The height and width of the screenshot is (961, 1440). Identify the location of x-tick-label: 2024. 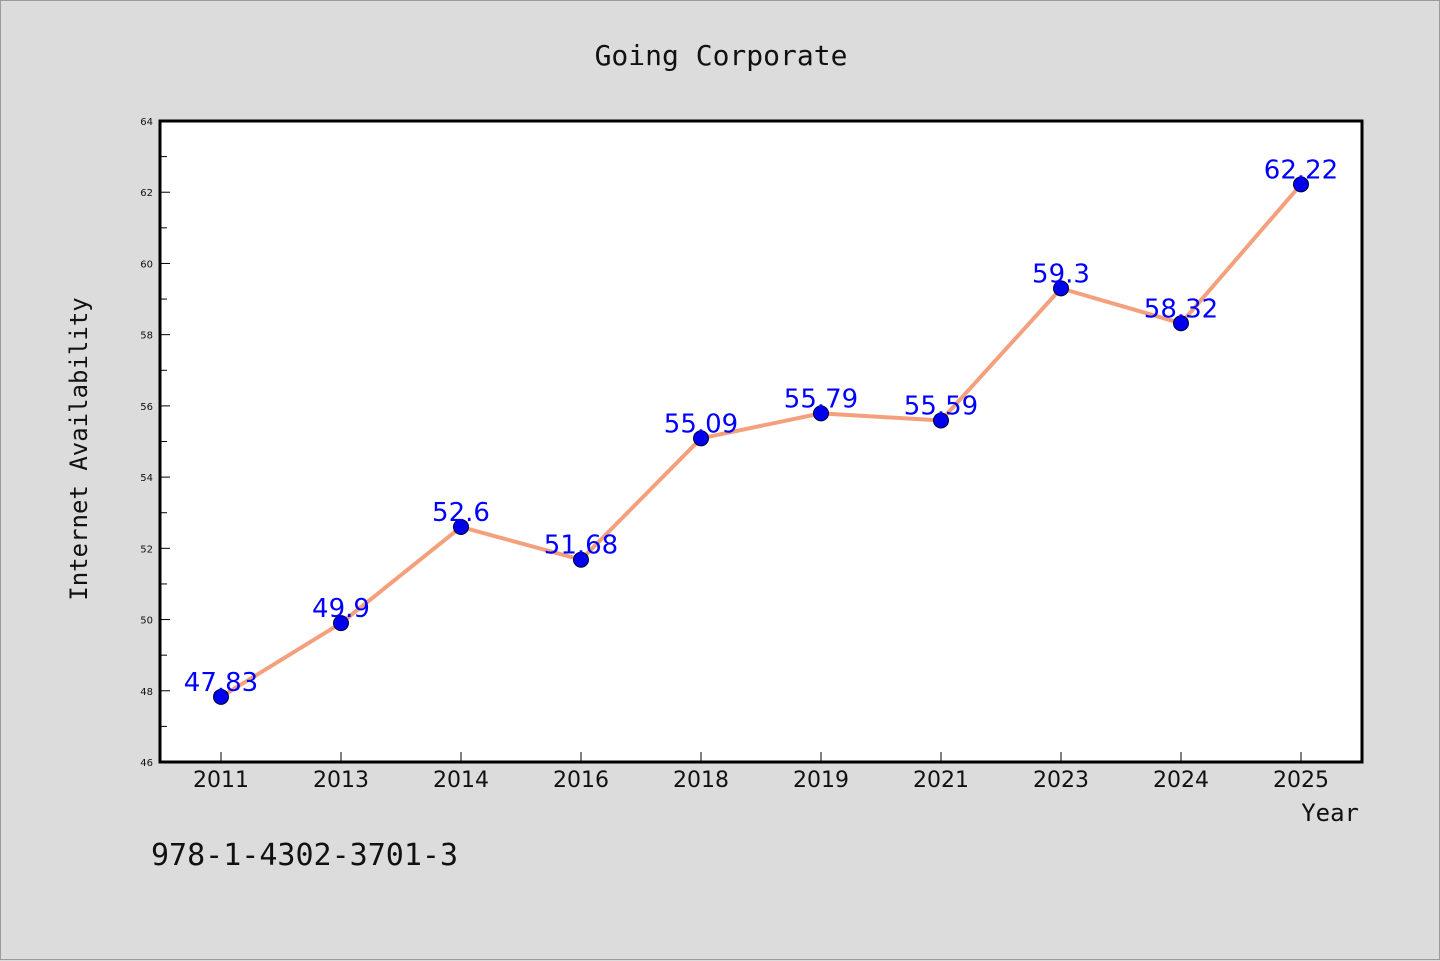
(1181, 780).